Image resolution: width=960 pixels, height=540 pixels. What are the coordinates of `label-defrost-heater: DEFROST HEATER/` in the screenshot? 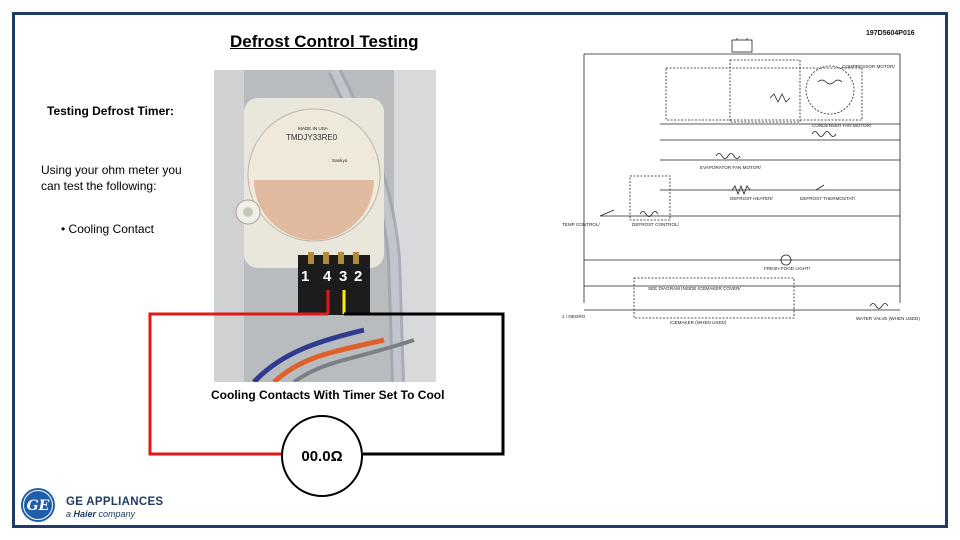 It's located at (751, 198).